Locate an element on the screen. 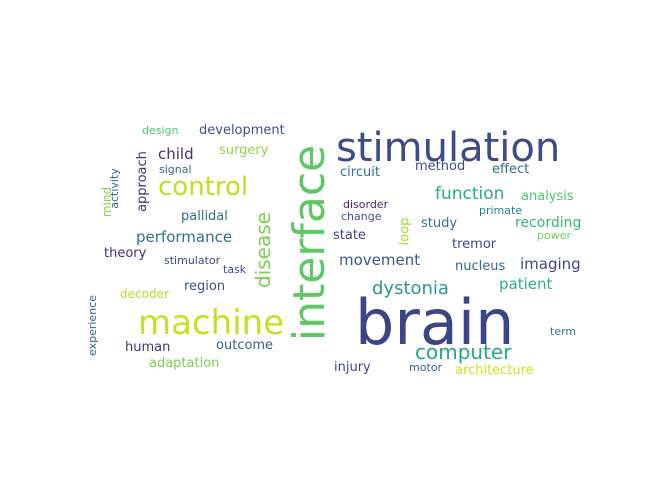 Image resolution: width=668 pixels, height=501 pixels. word-function: function is located at coordinates (470, 194).